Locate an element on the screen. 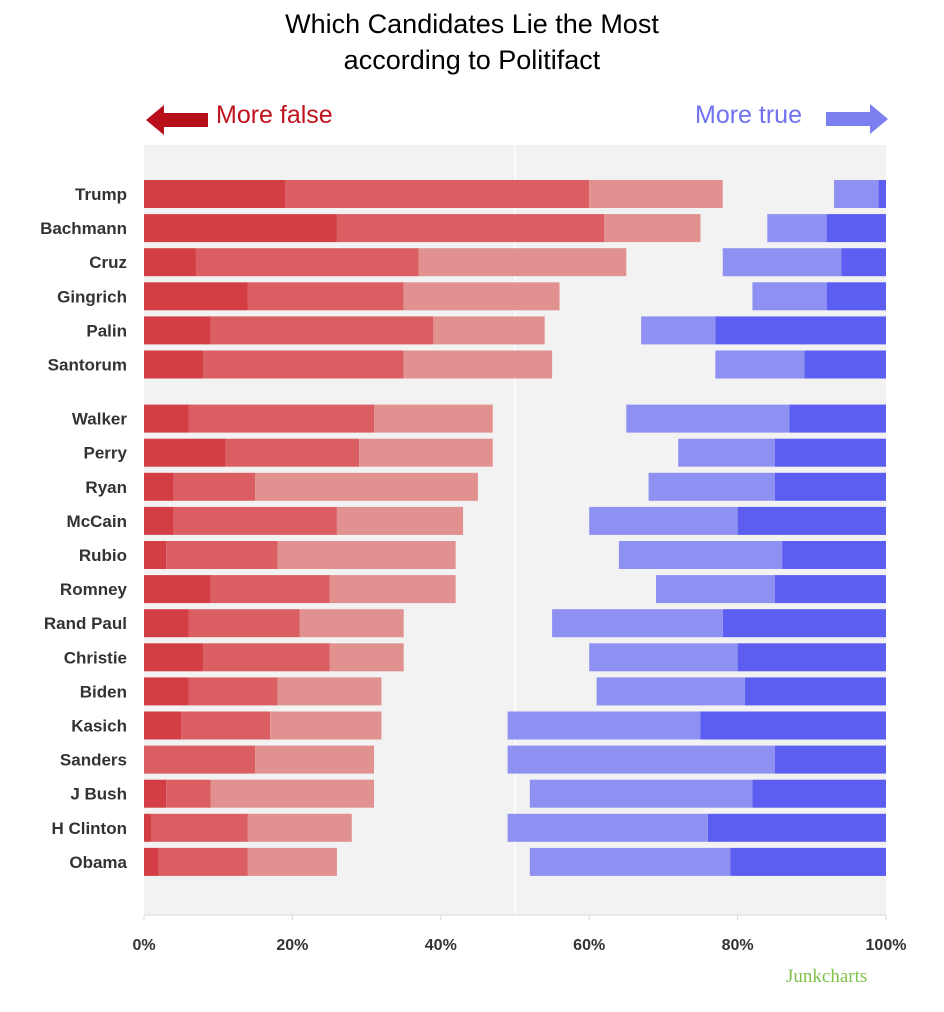 The height and width of the screenshot is (1012, 944). bar-true-1-j-bush is located at coordinates (641, 793).